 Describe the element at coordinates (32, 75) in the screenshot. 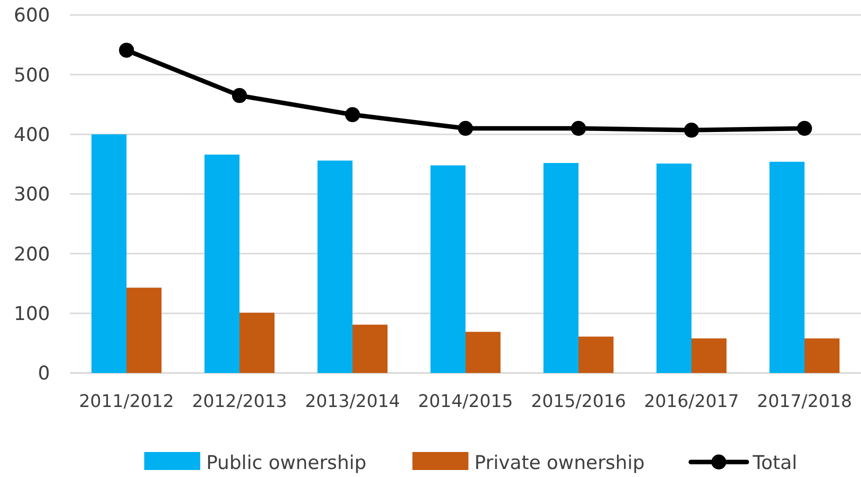

I see `y-tick-label: 500` at that location.